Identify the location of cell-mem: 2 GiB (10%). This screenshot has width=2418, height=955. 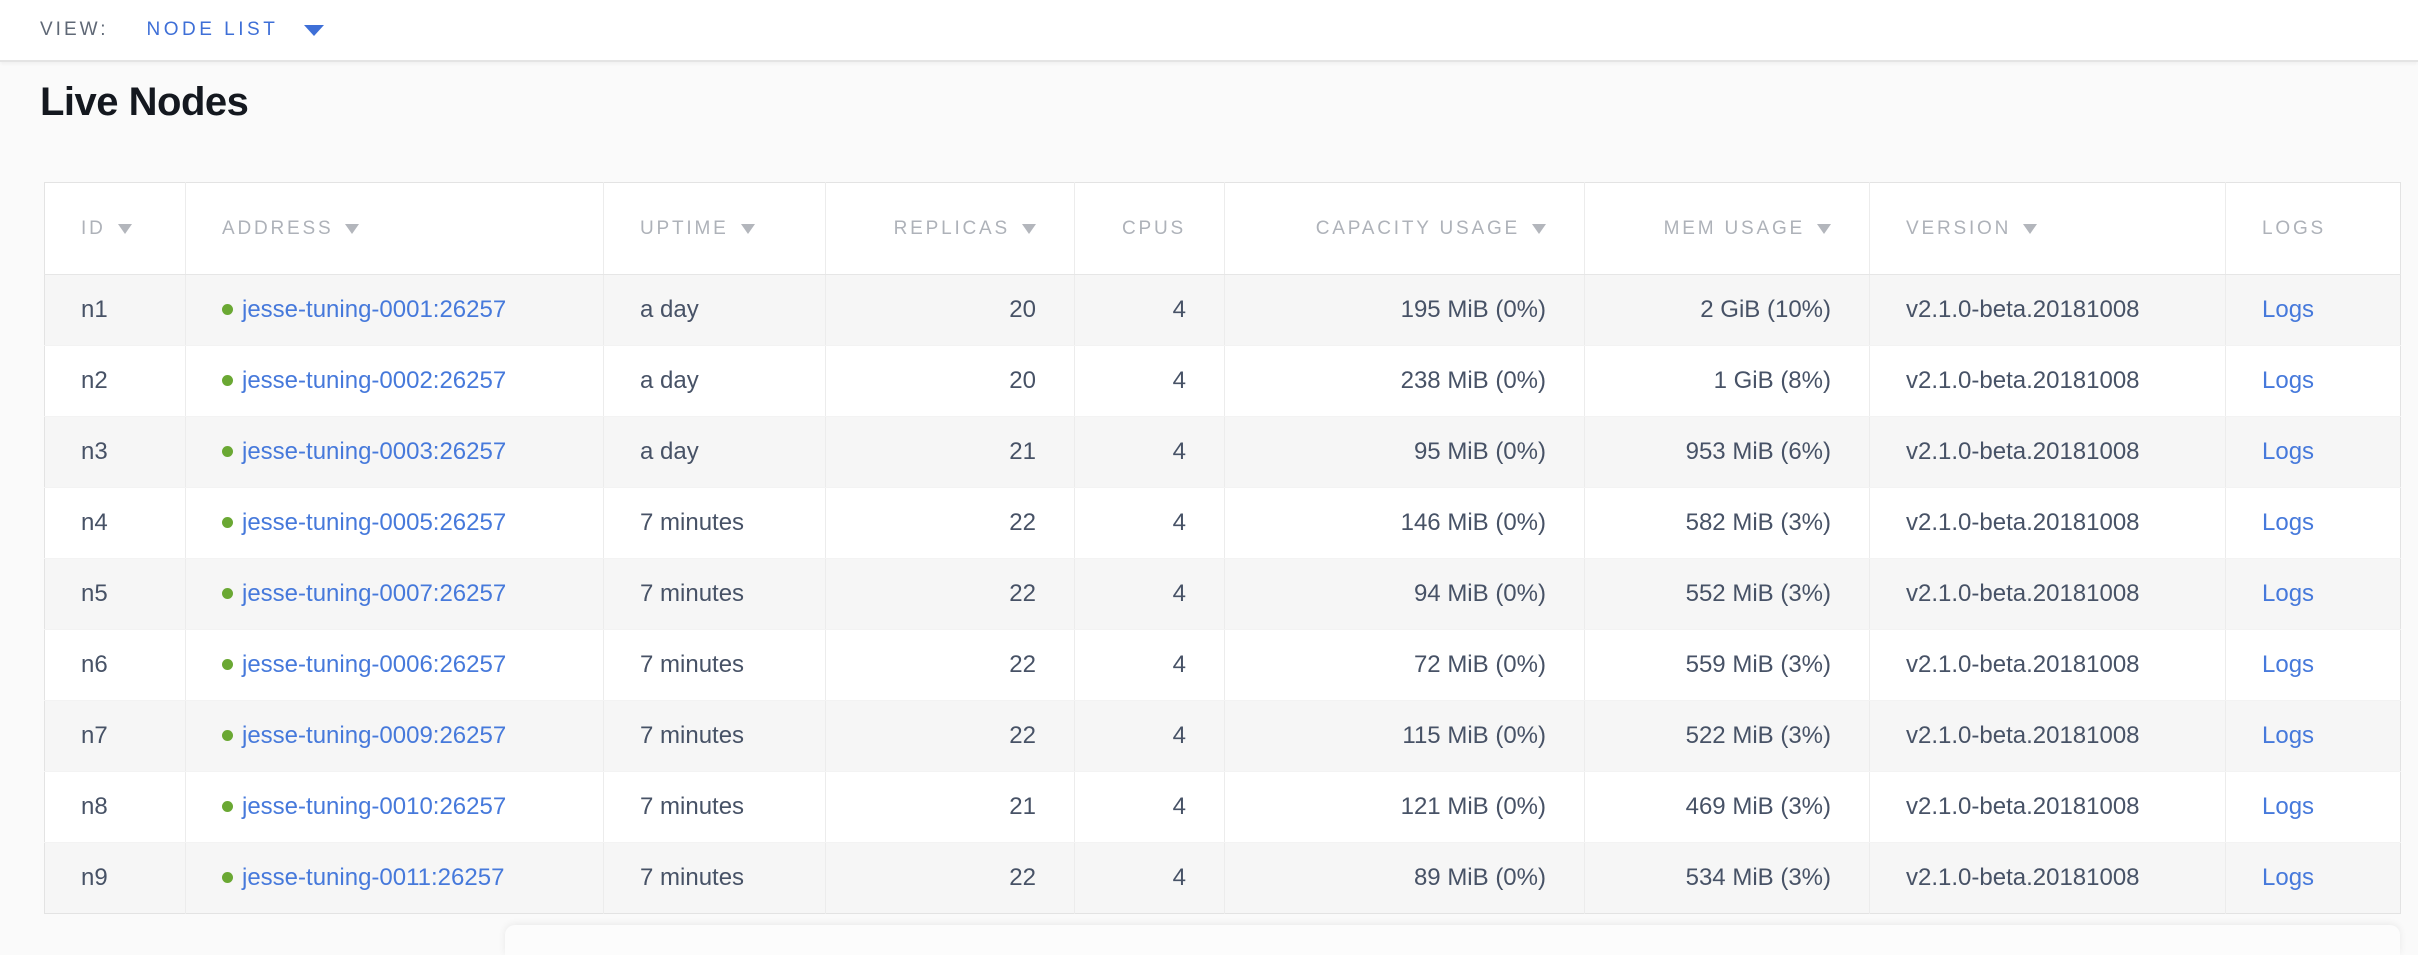
(1727, 310).